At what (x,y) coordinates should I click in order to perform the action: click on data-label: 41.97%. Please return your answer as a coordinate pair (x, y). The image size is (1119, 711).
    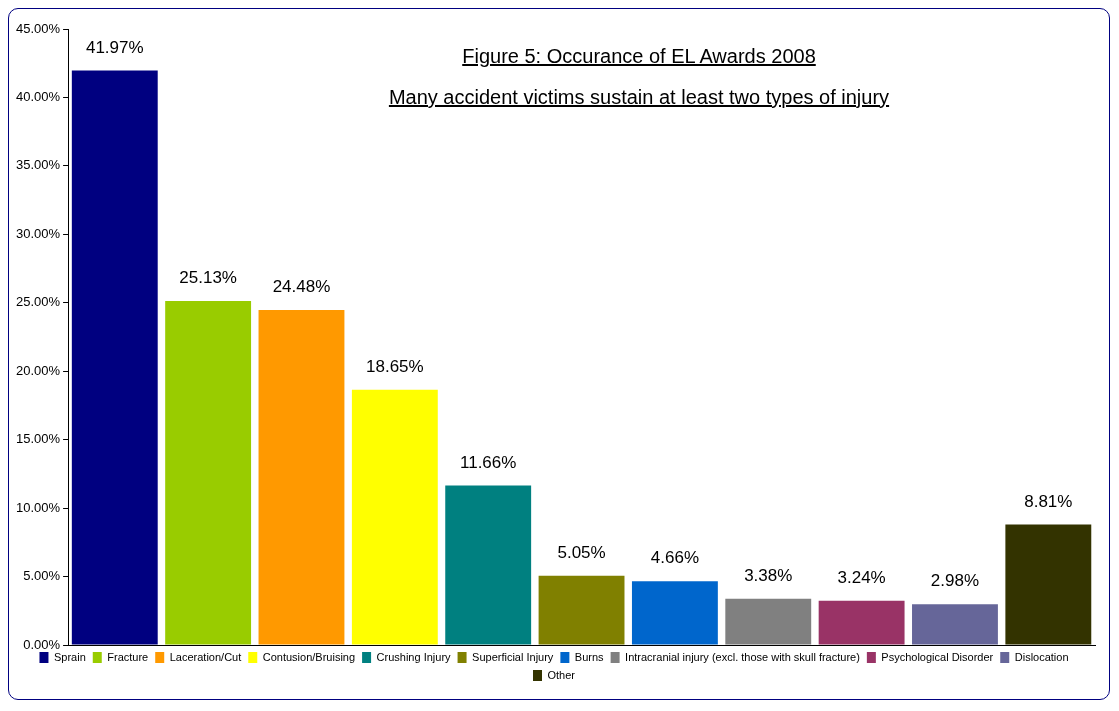
    Looking at the image, I should click on (114, 47).